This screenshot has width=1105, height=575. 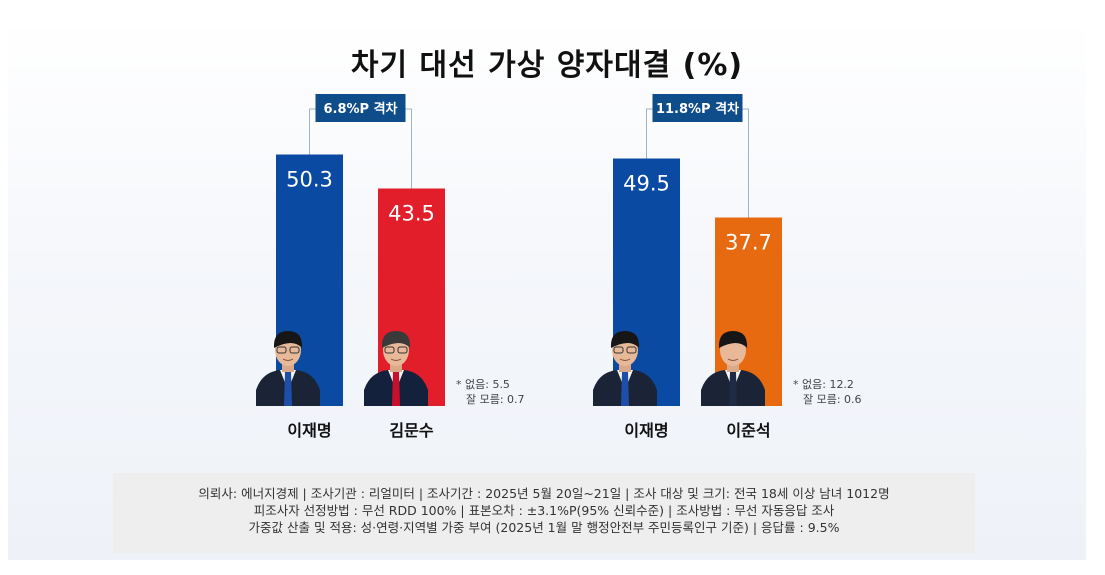 What do you see at coordinates (396, 368) in the screenshot?
I see `kim-moon-soo-portrait-icon` at bounding box center [396, 368].